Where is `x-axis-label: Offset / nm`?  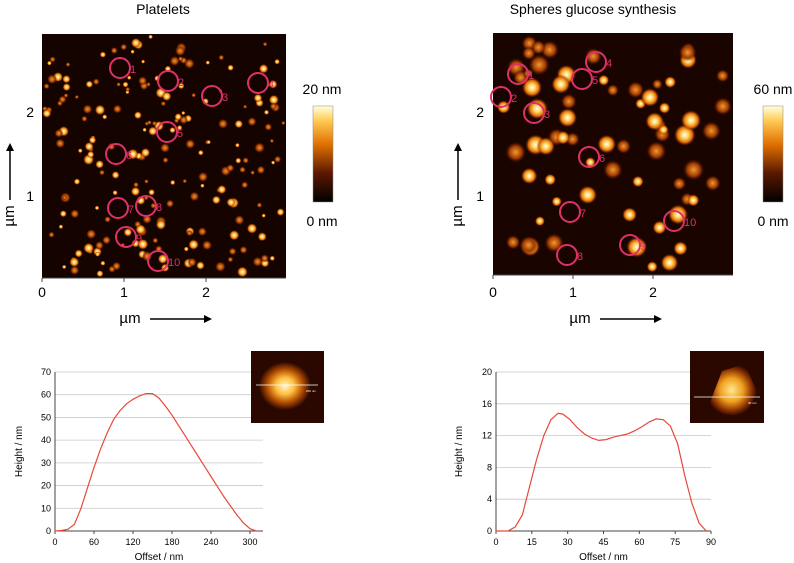 x-axis-label: Offset / nm is located at coordinates (159, 557).